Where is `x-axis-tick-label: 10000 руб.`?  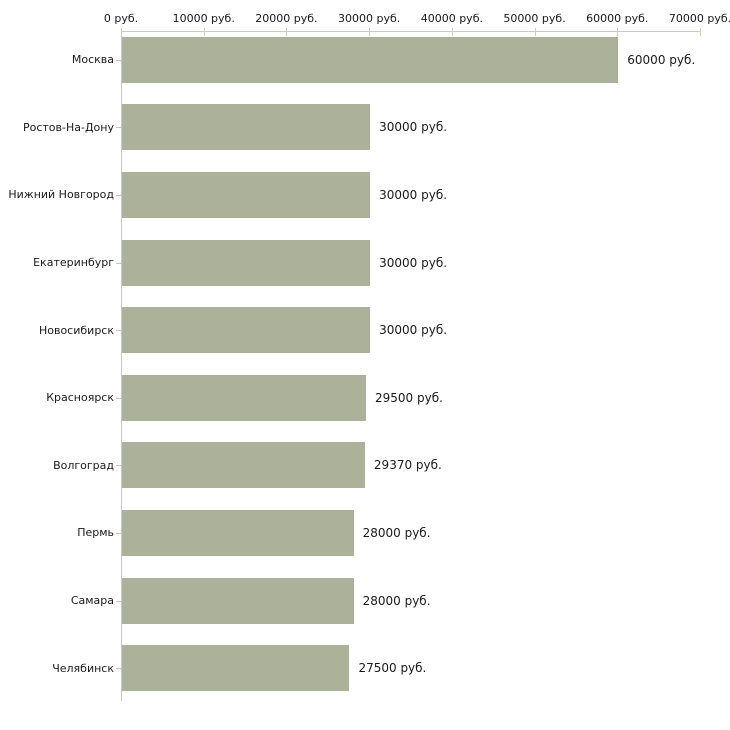 x-axis-tick-label: 10000 руб. is located at coordinates (203, 18).